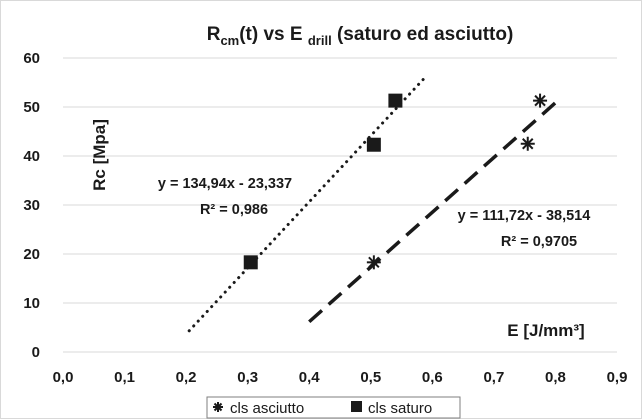 The image size is (642, 419). Describe the element at coordinates (31, 303) in the screenshot. I see `y-tick-label: 10` at that location.